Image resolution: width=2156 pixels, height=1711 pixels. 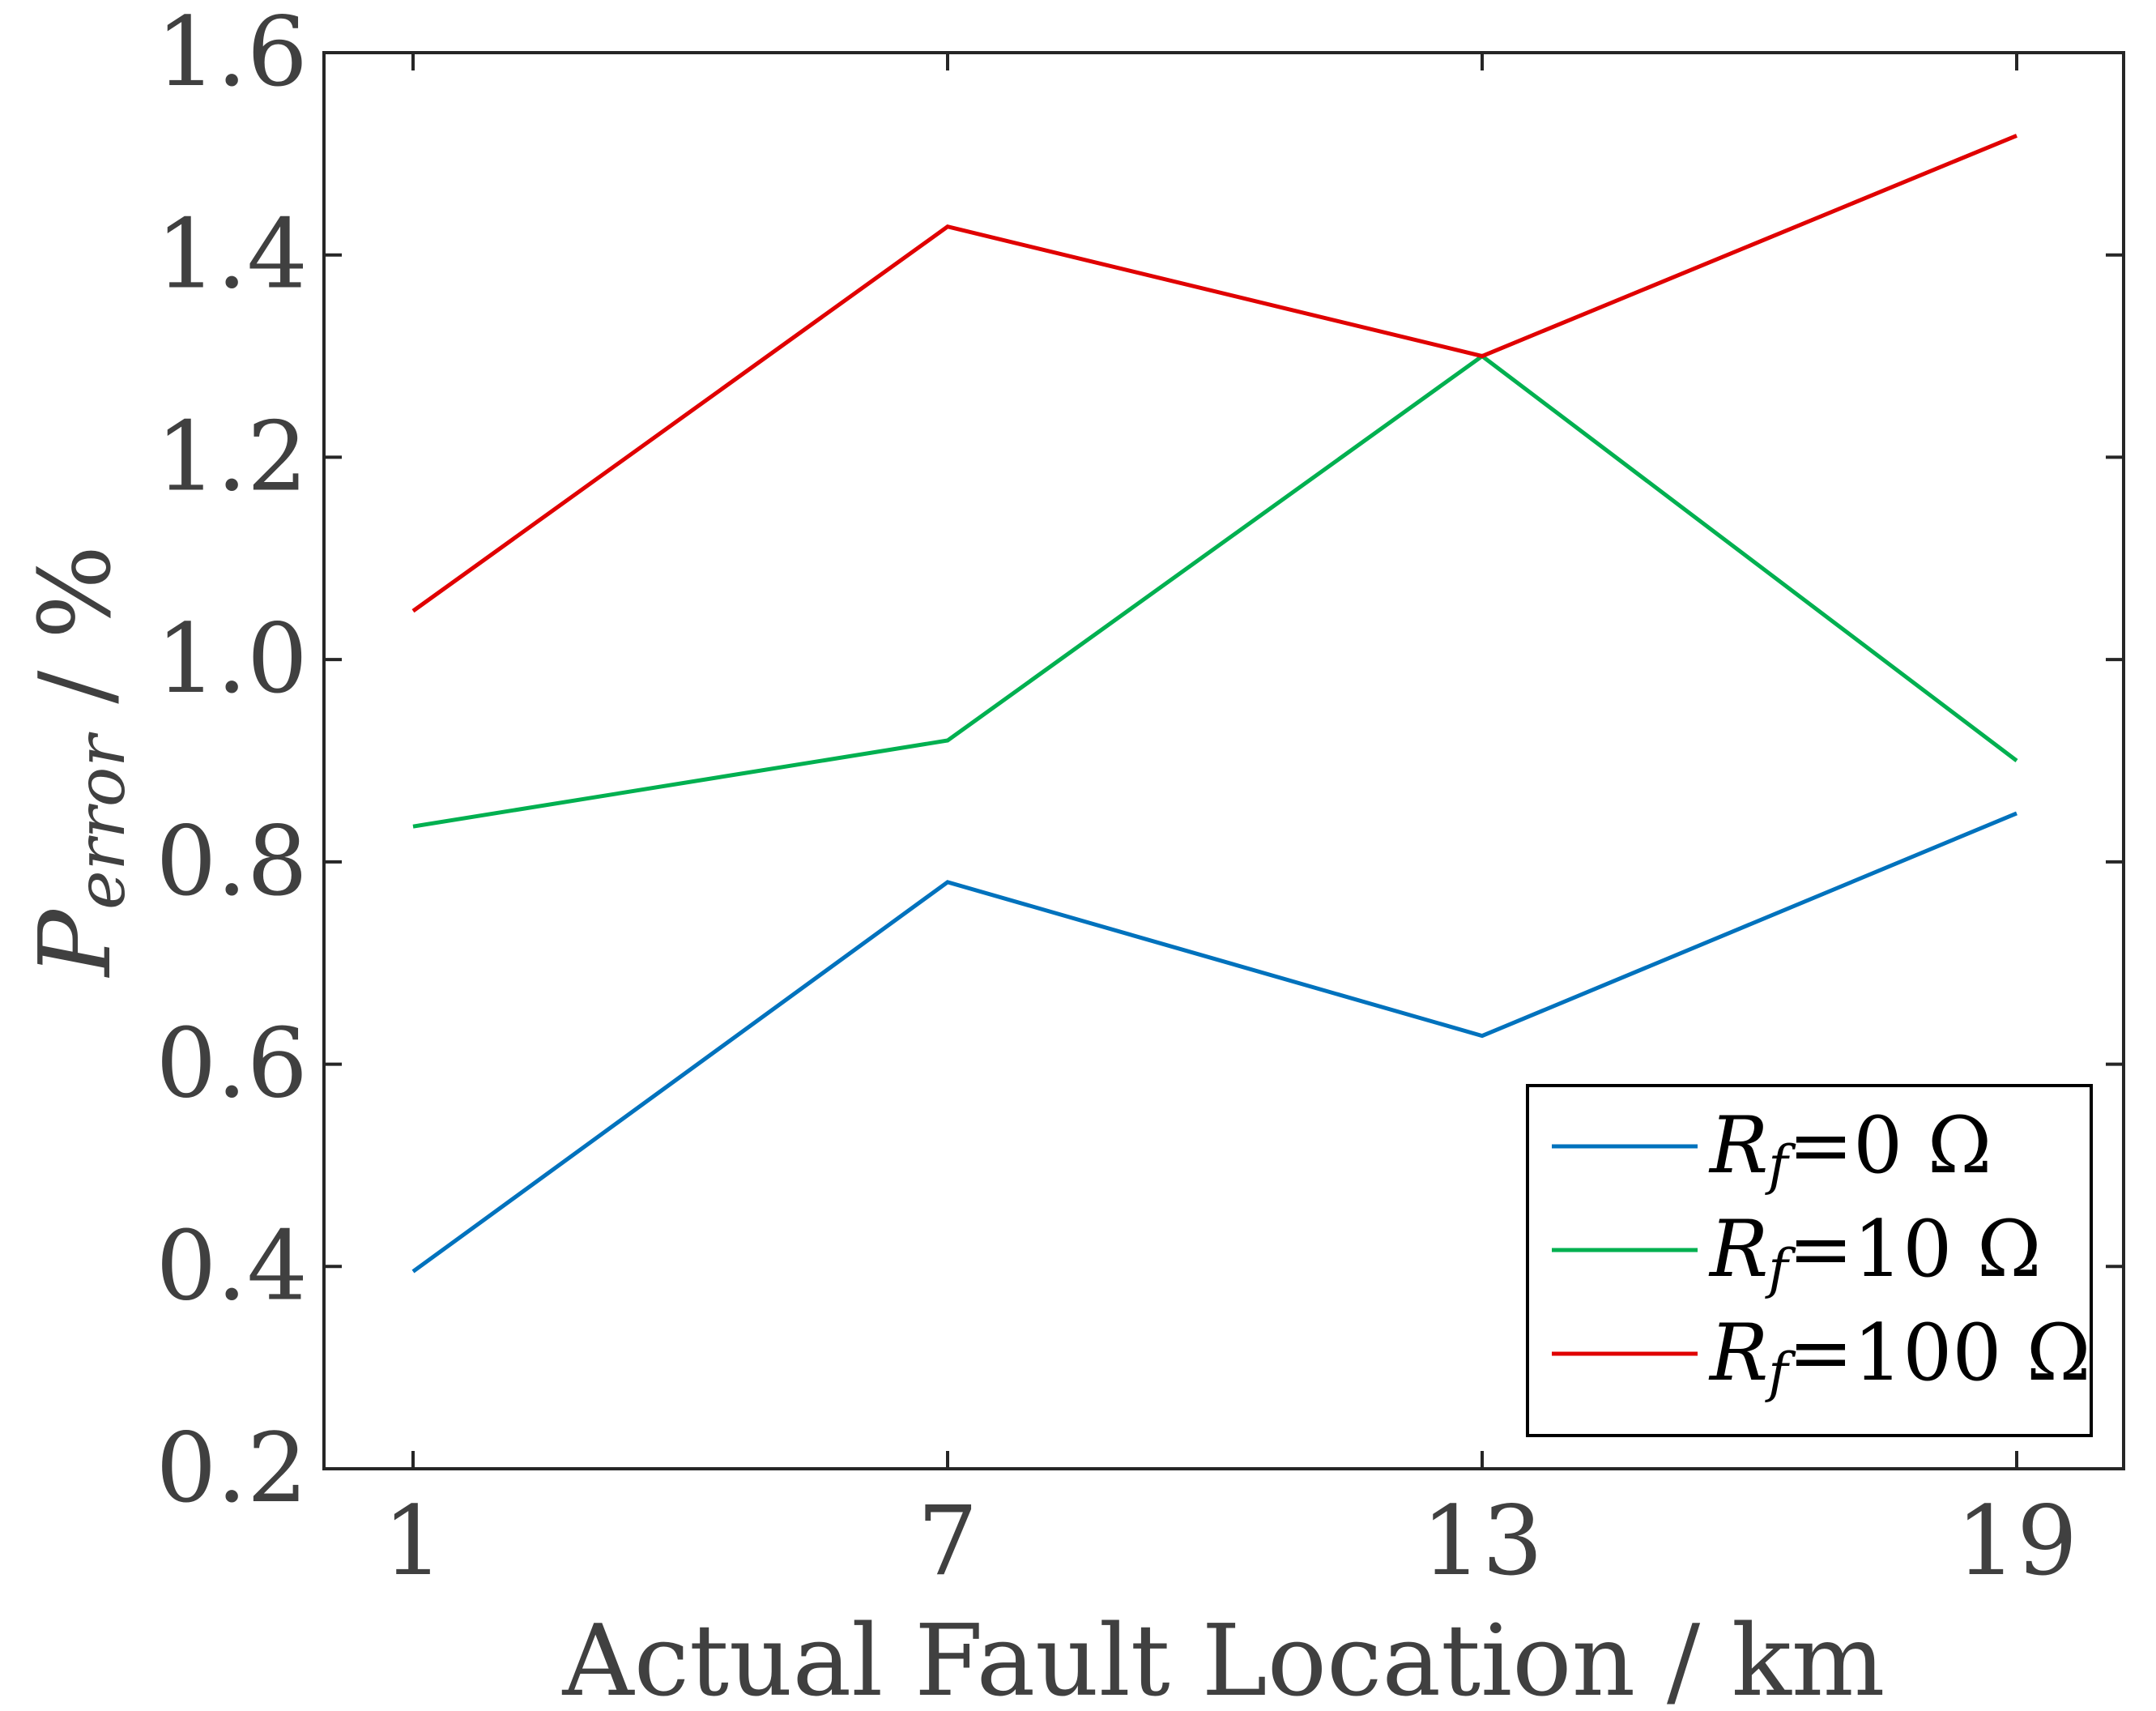 What do you see at coordinates (1899, 1356) in the screenshot?
I see `legend-label: Rf=100 Ω` at bounding box center [1899, 1356].